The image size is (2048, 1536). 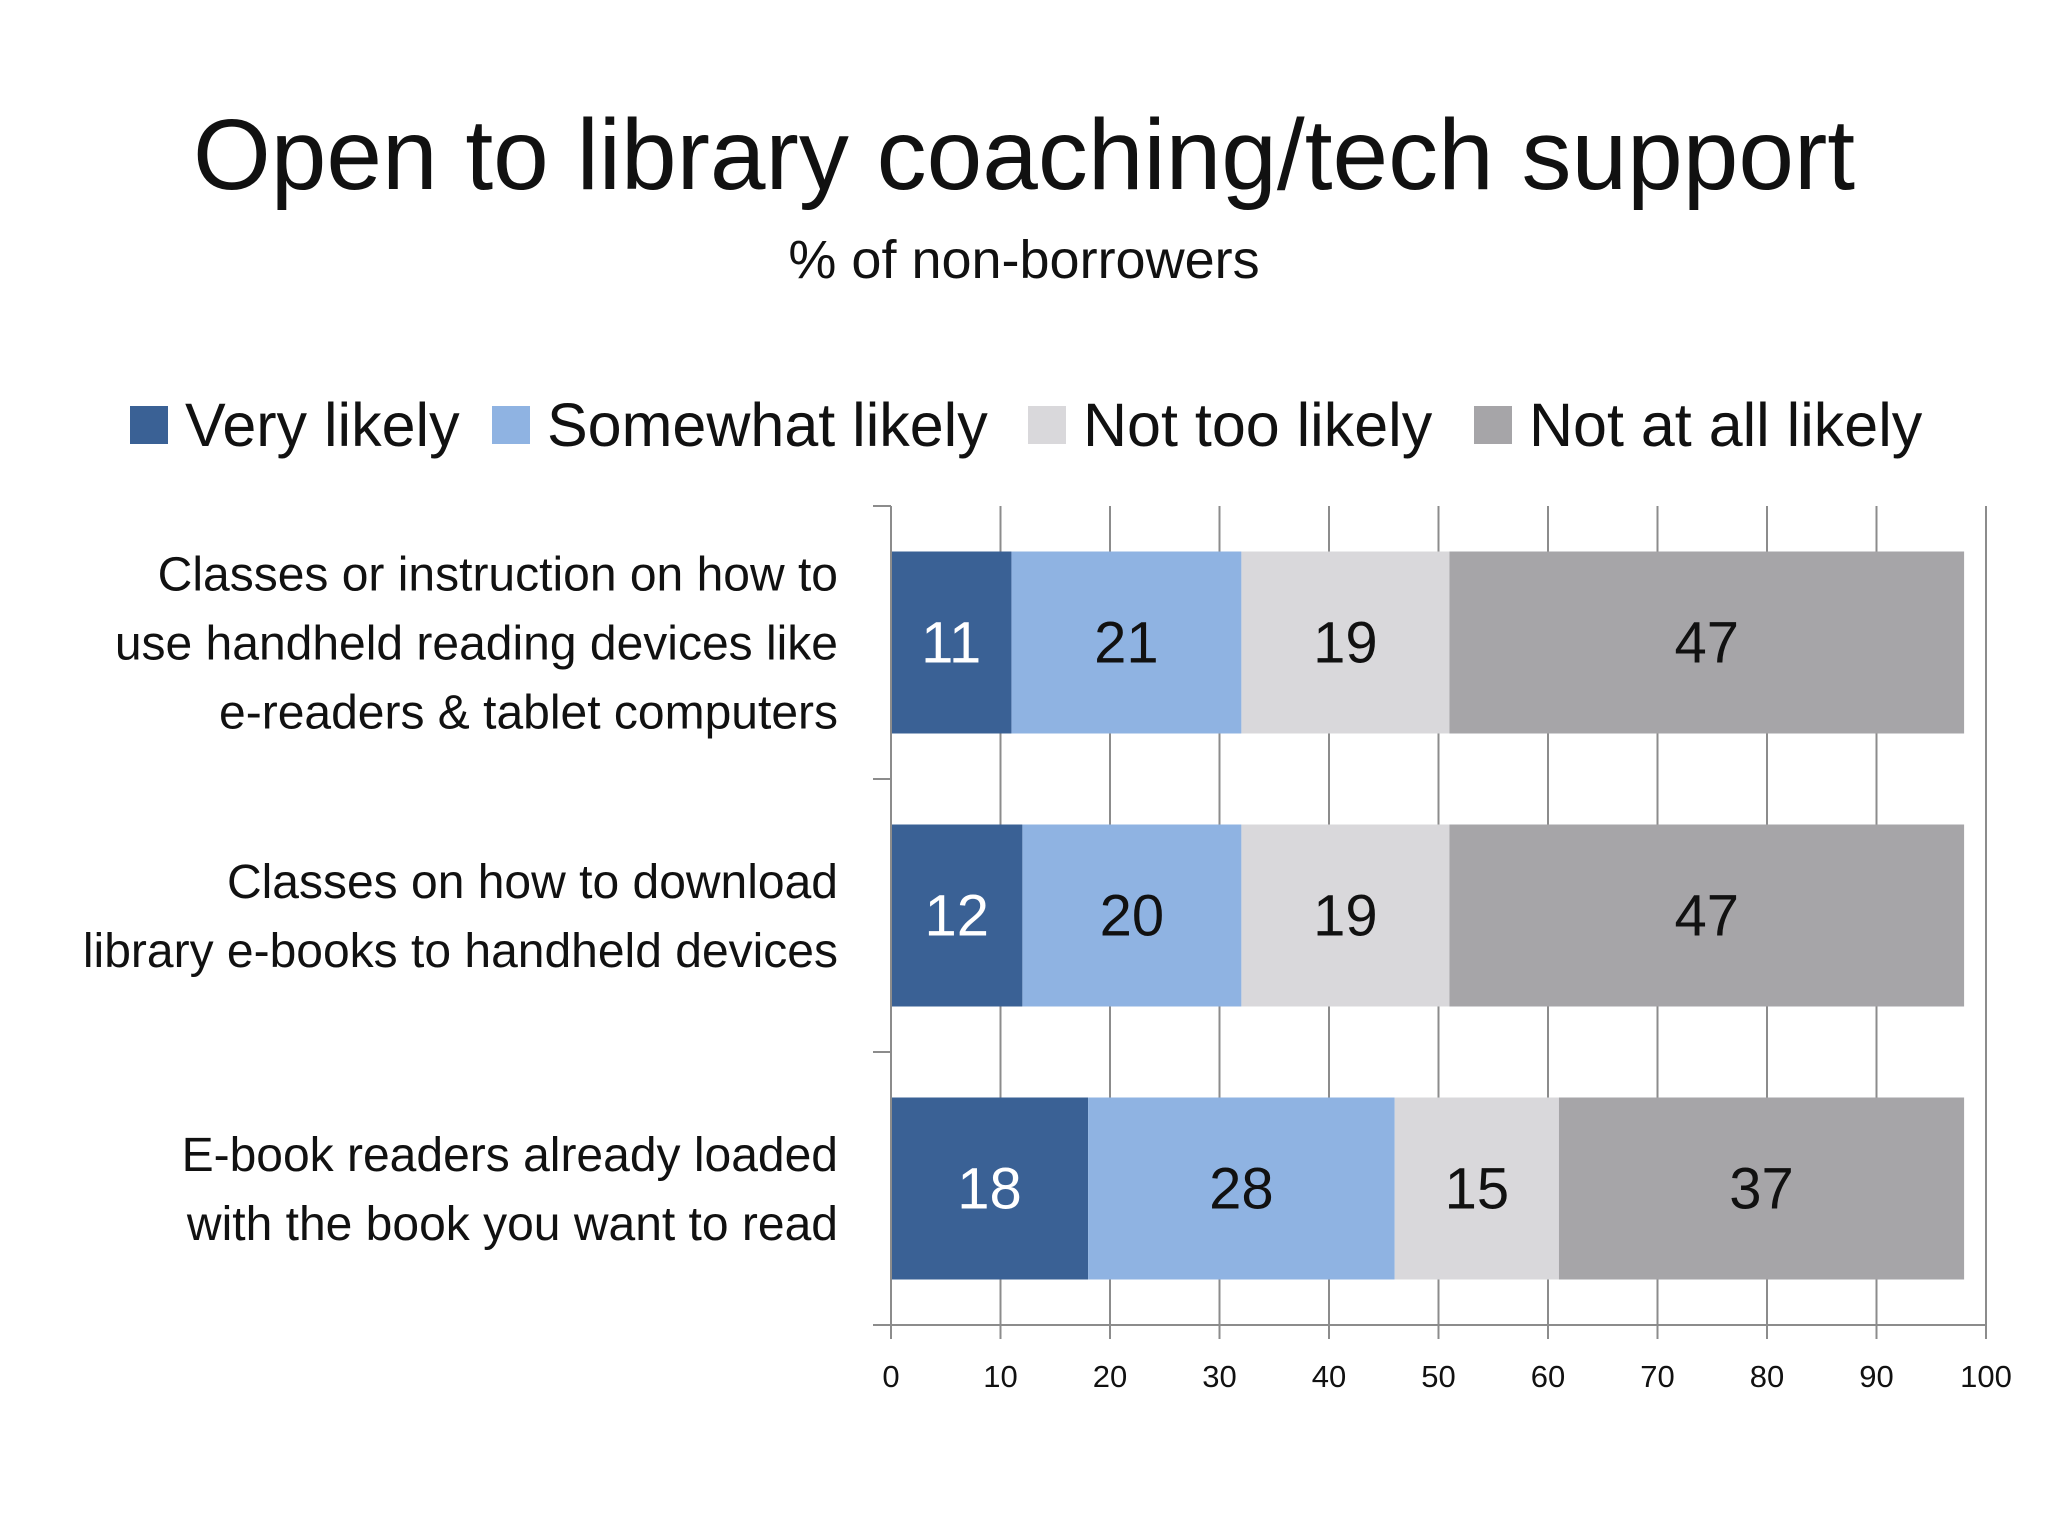 I want to click on data-label-cat1-series1: 20, so click(x=1132, y=916).